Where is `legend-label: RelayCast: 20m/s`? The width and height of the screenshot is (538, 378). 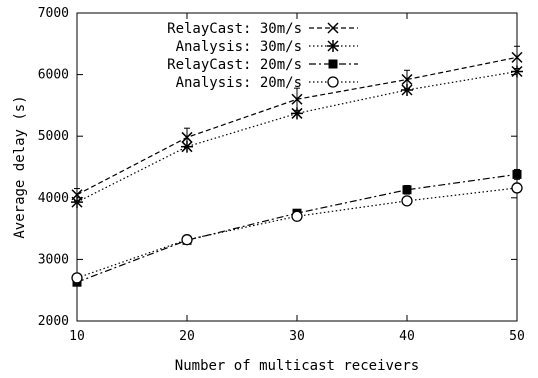 legend-label: RelayCast: 20m/s is located at coordinates (234, 65).